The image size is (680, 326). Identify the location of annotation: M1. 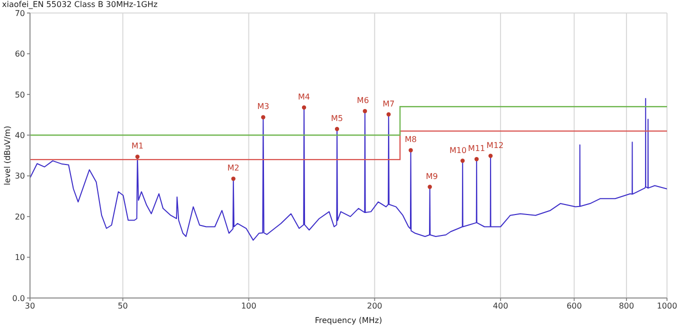
(137, 146).